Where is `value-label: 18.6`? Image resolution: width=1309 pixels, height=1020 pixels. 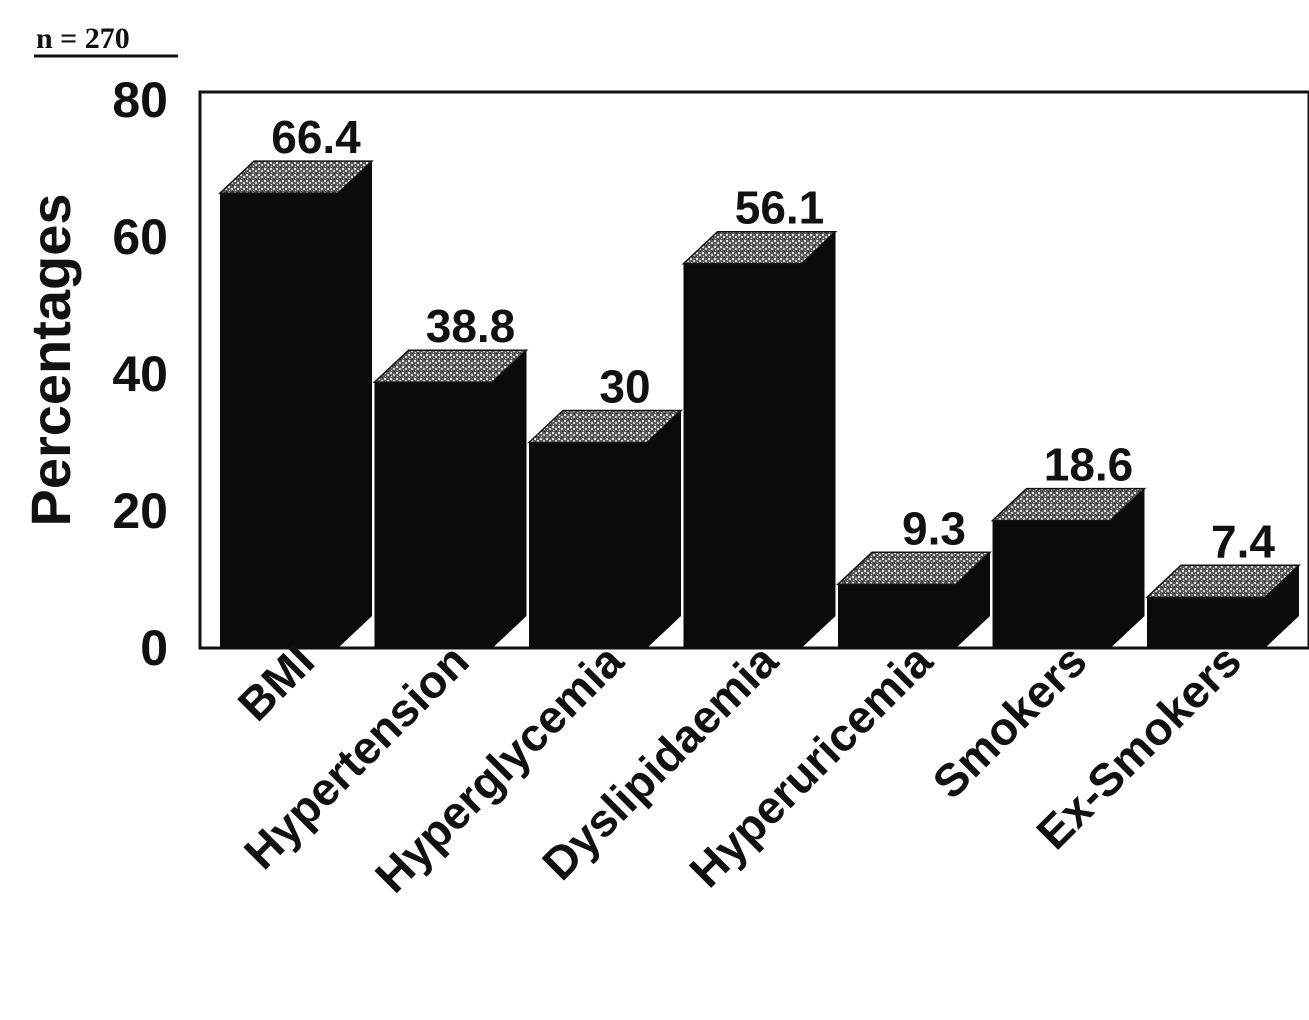 value-label: 18.6 is located at coordinates (1089, 465).